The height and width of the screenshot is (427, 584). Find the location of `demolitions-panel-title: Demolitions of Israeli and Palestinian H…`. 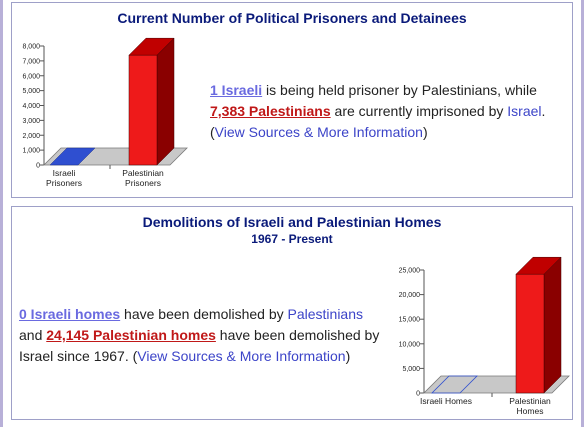

demolitions-panel-title: Demolitions of Israeli and Palestinian H… is located at coordinates (292, 222).